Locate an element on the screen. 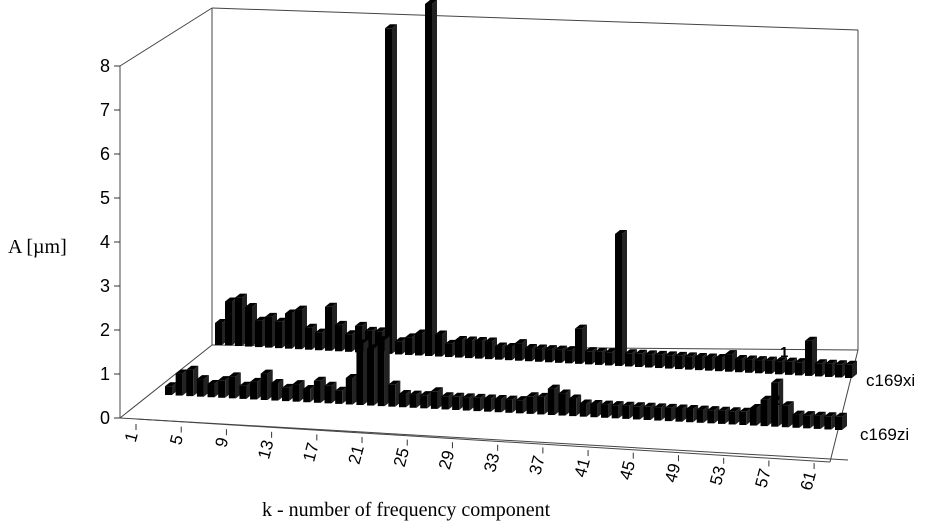 Image resolution: width=929 pixels, height=524 pixels. bar-top-s1-k46 is located at coordinates (671, 353).